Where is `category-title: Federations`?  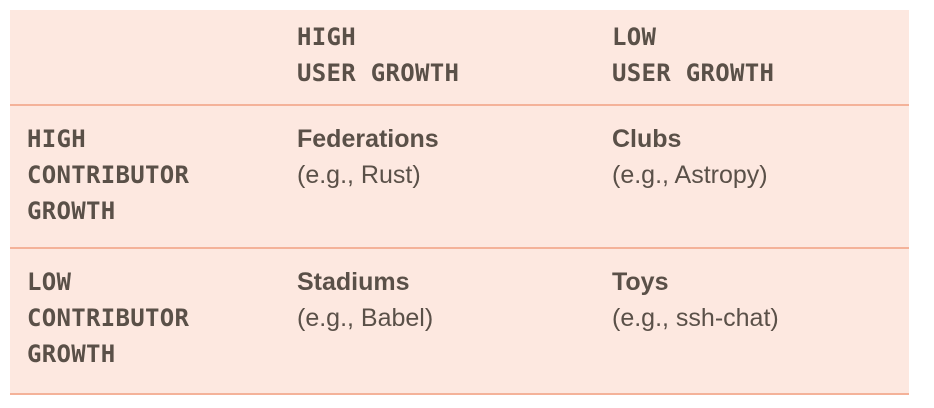
category-title: Federations is located at coordinates (368, 139).